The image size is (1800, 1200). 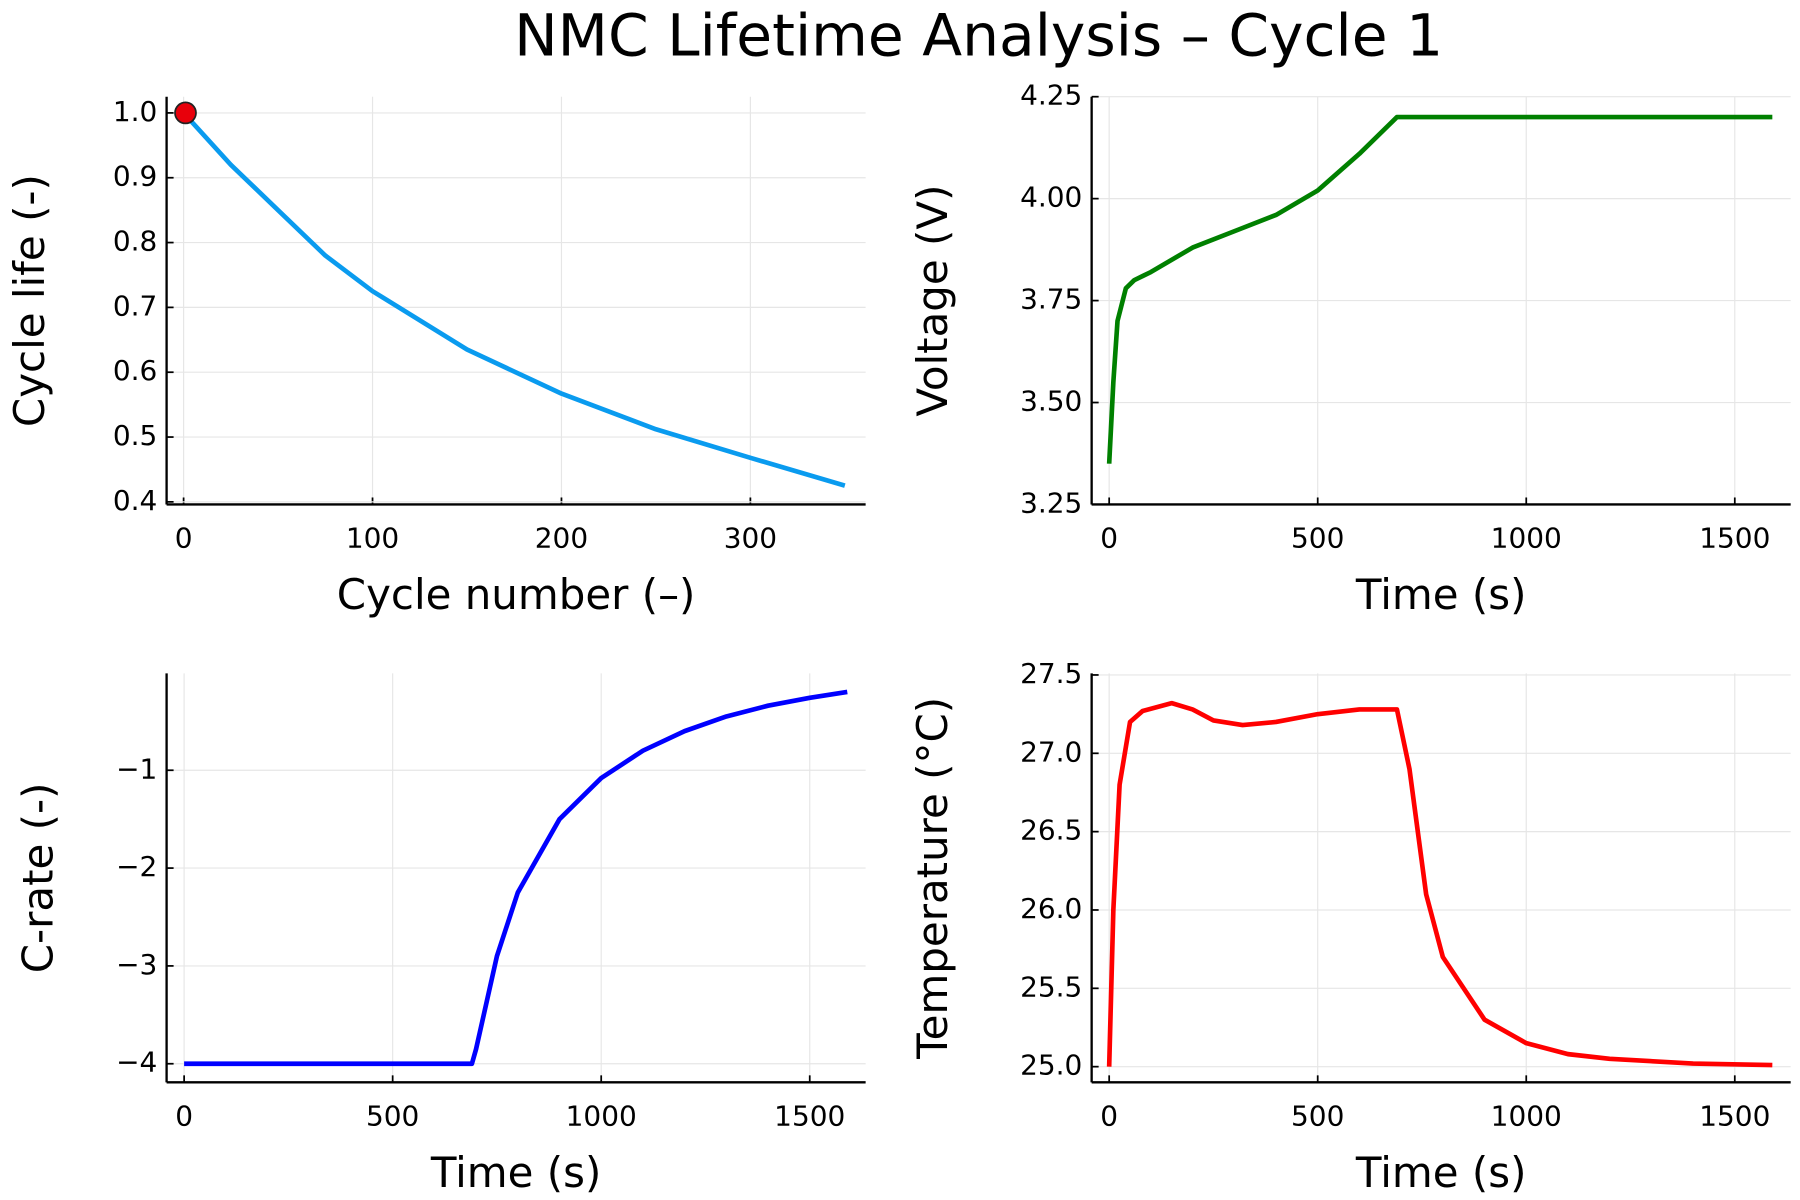 I want to click on y-tick-label: 0.7, so click(x=135, y=305).